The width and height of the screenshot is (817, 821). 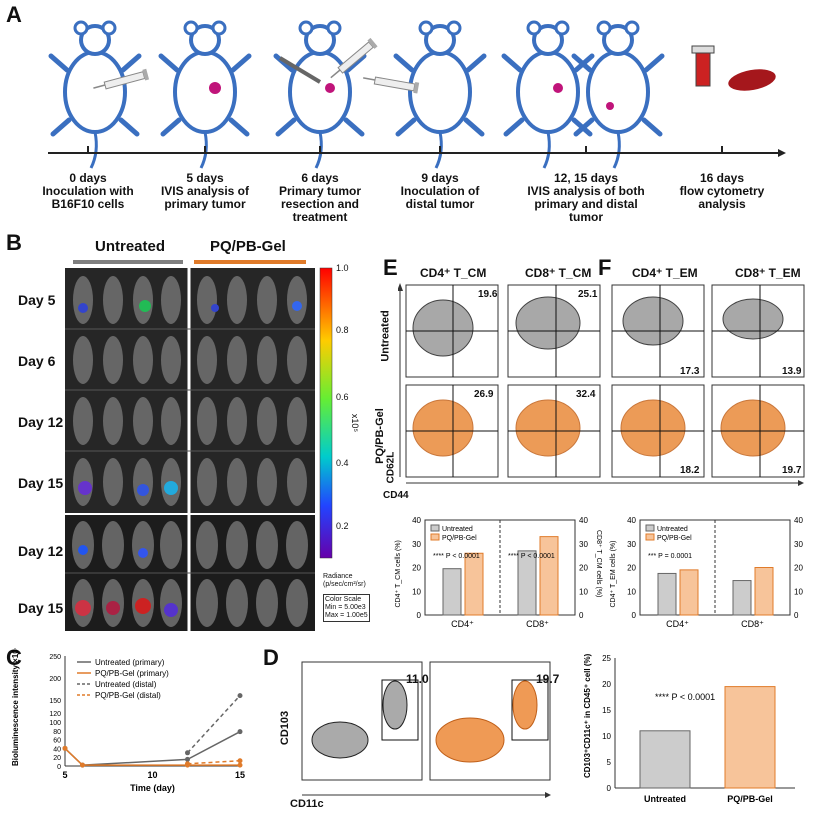 What do you see at coordinates (606, 736) in the screenshot?
I see `ytick: 10` at bounding box center [606, 736].